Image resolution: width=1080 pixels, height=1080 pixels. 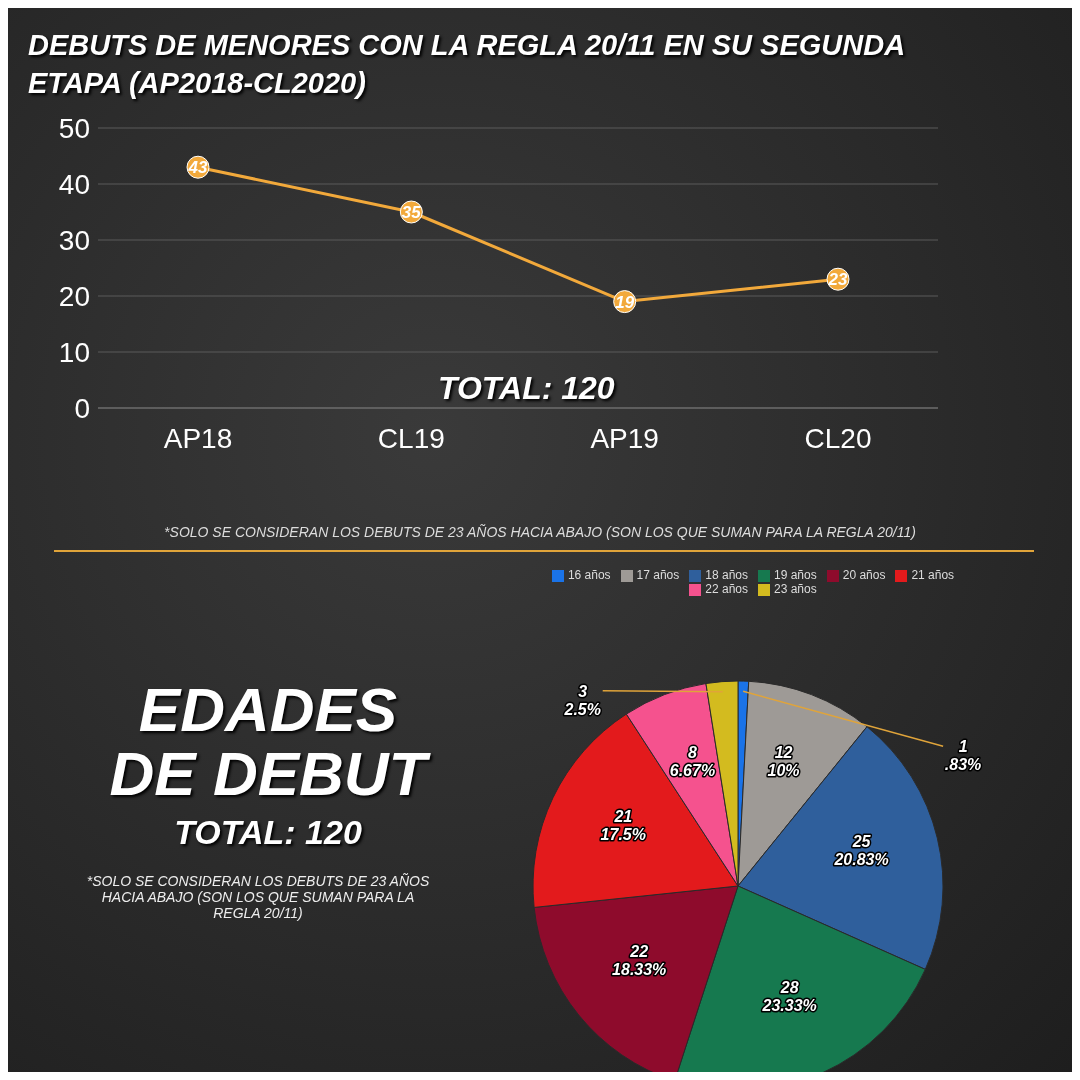 I want to click on data-label: 23, so click(x=837, y=280).